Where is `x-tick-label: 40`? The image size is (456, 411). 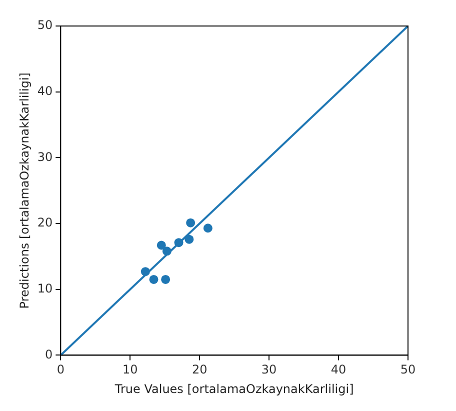
x-tick-label: 40 is located at coordinates (338, 369).